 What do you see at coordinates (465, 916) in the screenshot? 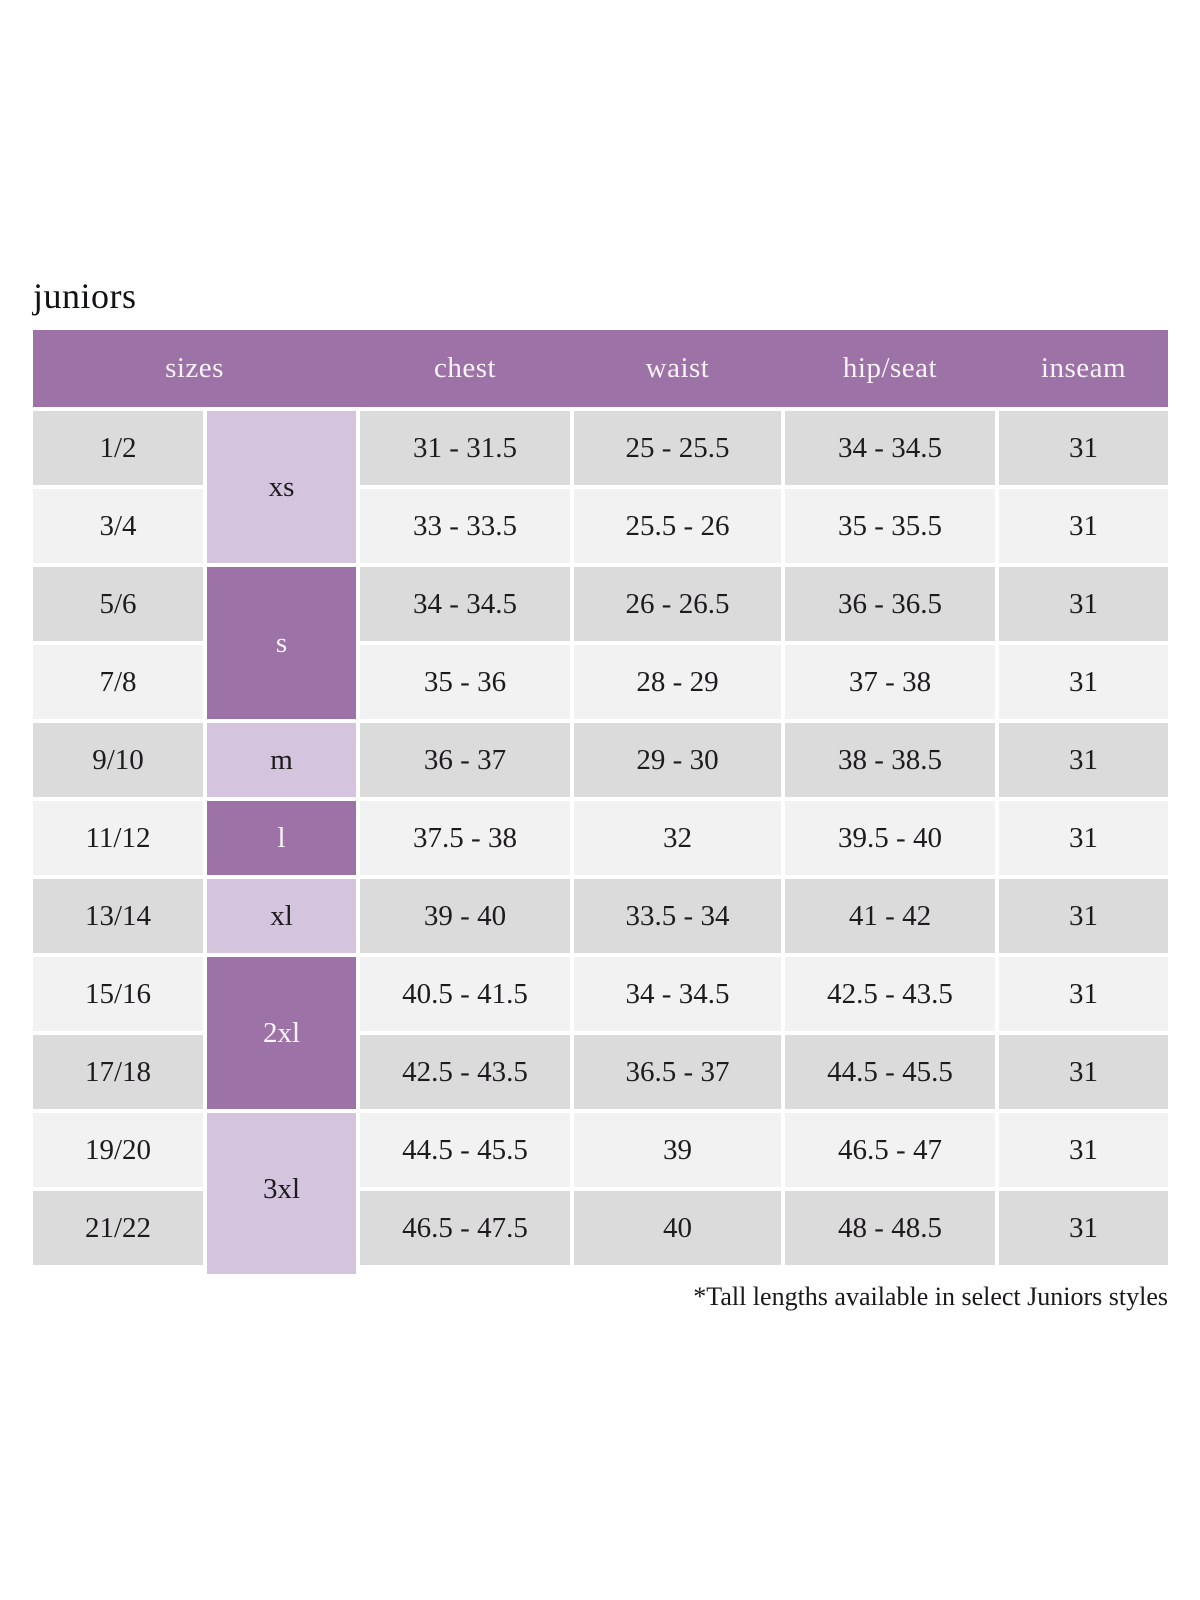
I see `cell-chest: 39 - 40` at bounding box center [465, 916].